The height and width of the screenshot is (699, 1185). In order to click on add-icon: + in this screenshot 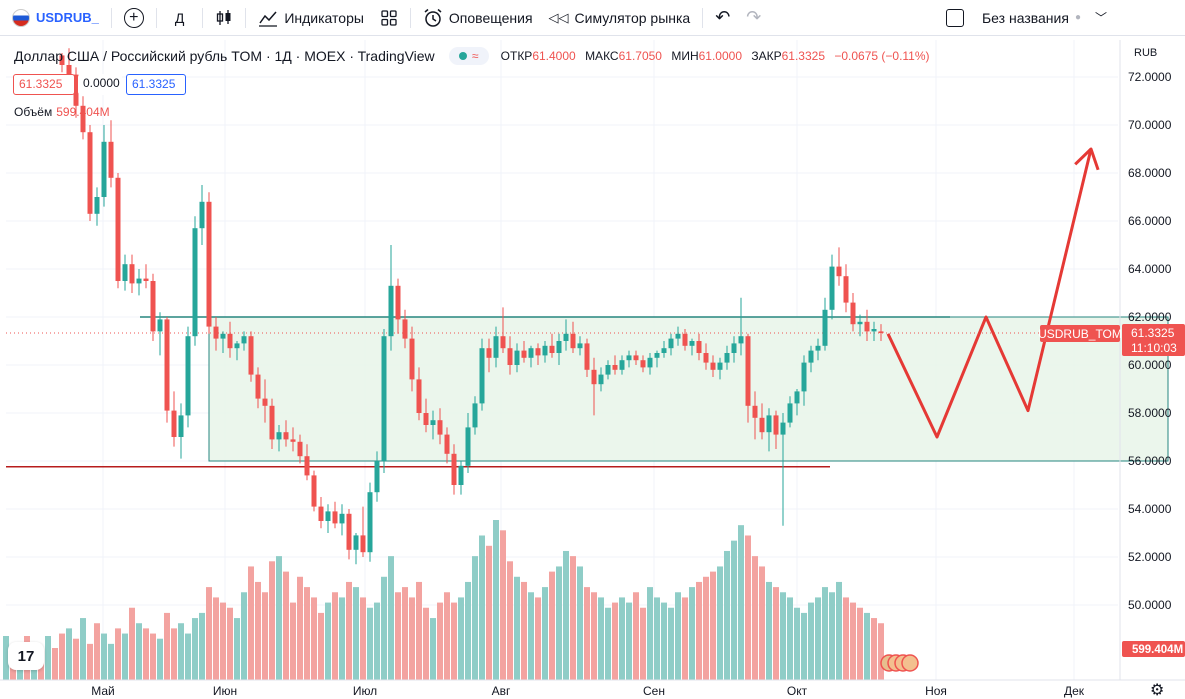, I will do `click(133, 17)`.